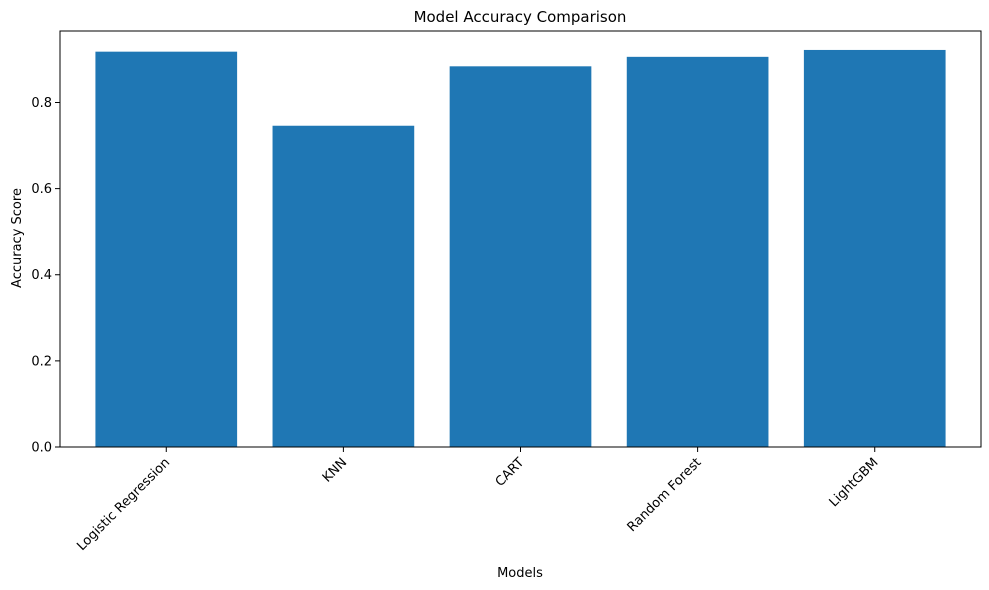 The width and height of the screenshot is (989, 590). What do you see at coordinates (41, 189) in the screenshot?
I see `y-tick-label: 0.6` at bounding box center [41, 189].